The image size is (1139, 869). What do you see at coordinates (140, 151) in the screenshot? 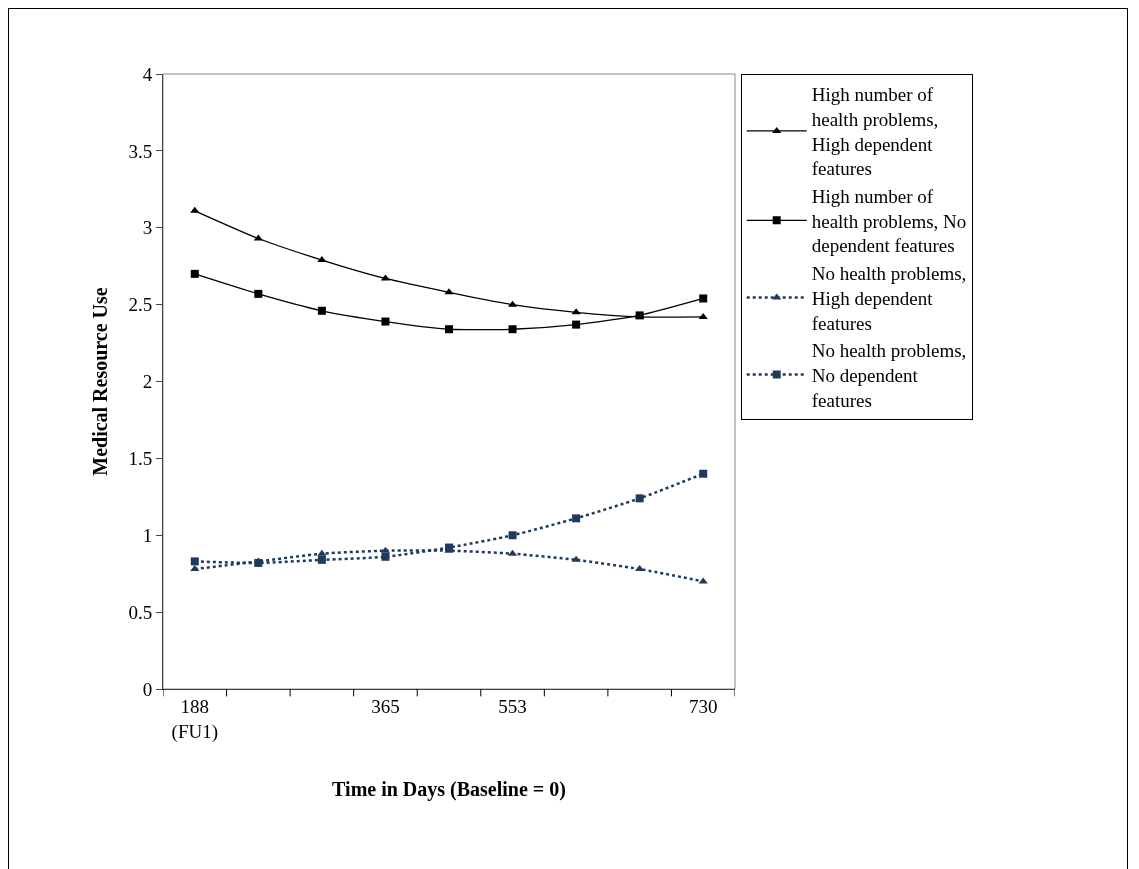
I see `y-tick-label: 3.5` at bounding box center [140, 151].